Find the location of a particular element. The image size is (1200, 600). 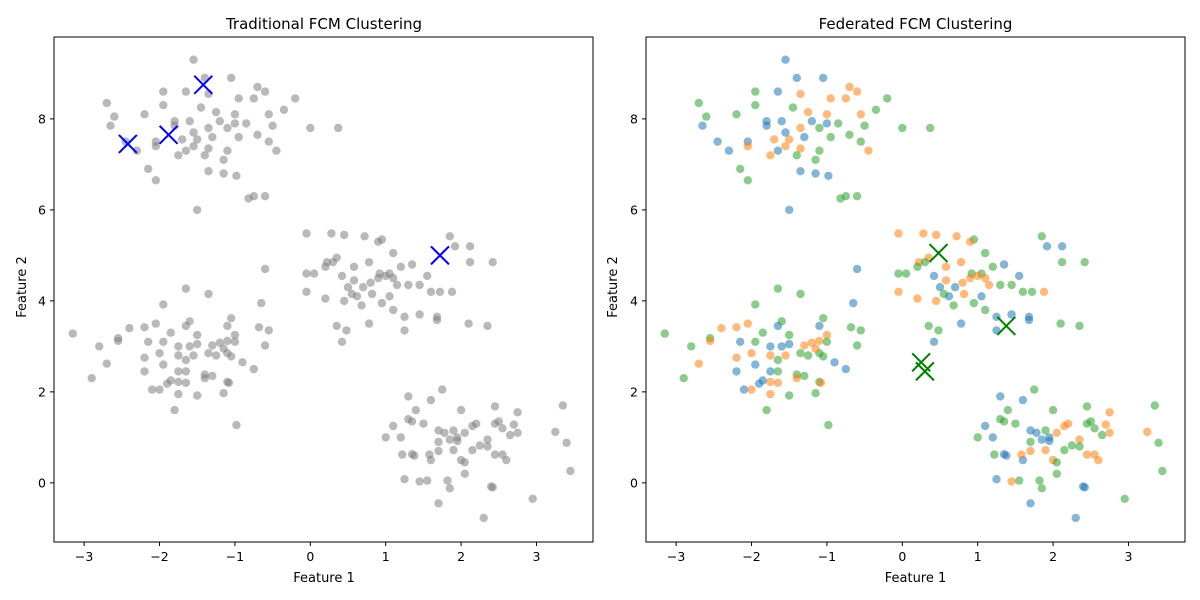

x-tick-label: −3 is located at coordinates (676, 556).